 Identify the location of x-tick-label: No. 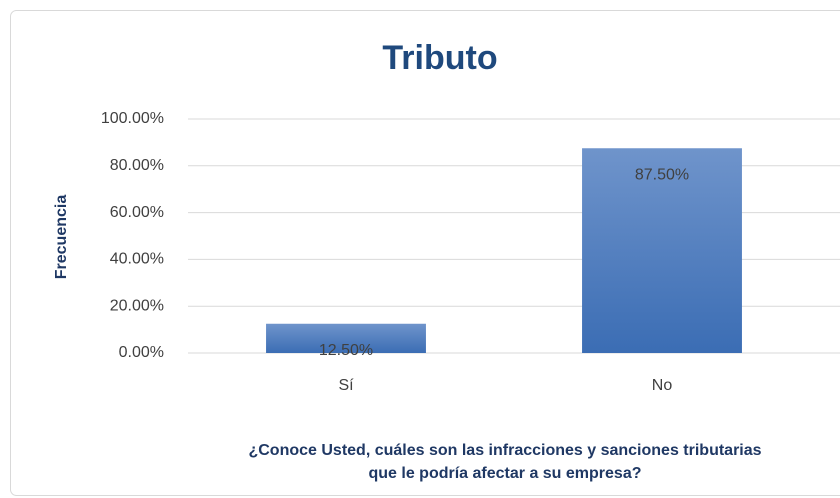
(662, 385).